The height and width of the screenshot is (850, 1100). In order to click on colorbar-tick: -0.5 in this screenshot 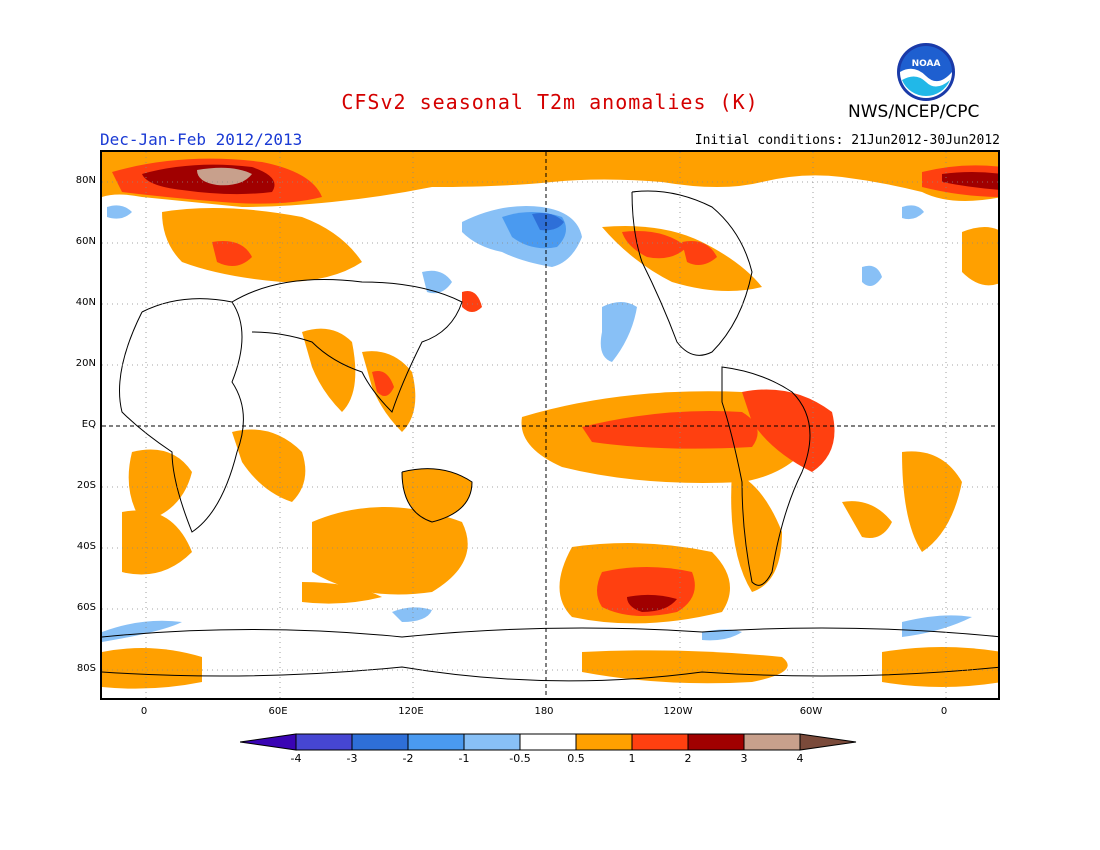, I will do `click(520, 758)`.